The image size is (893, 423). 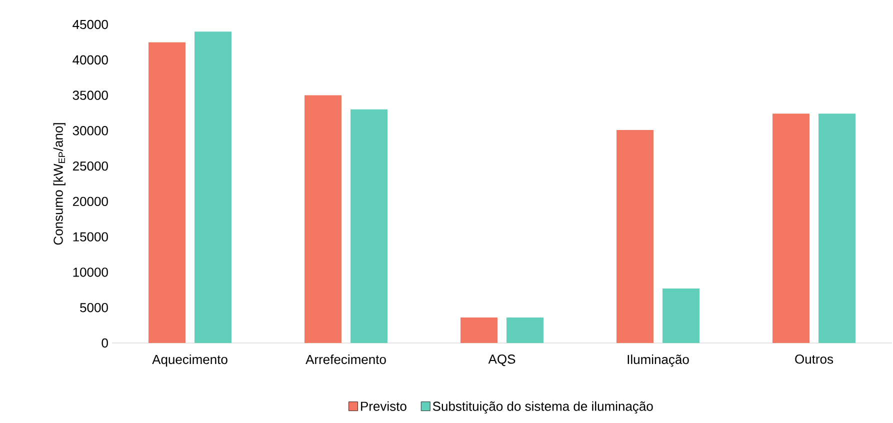 I want to click on y-tick-label: 5000, so click(x=94, y=307).